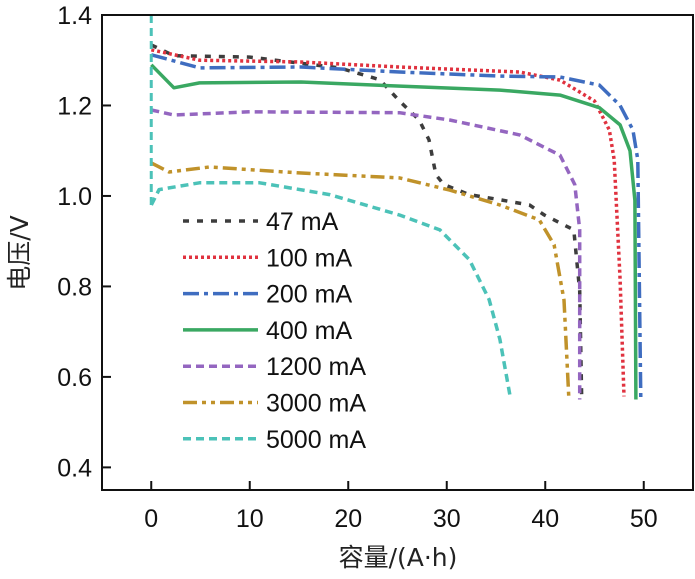  I want to click on x-axis-title: 容量/(A·h), so click(398, 557).